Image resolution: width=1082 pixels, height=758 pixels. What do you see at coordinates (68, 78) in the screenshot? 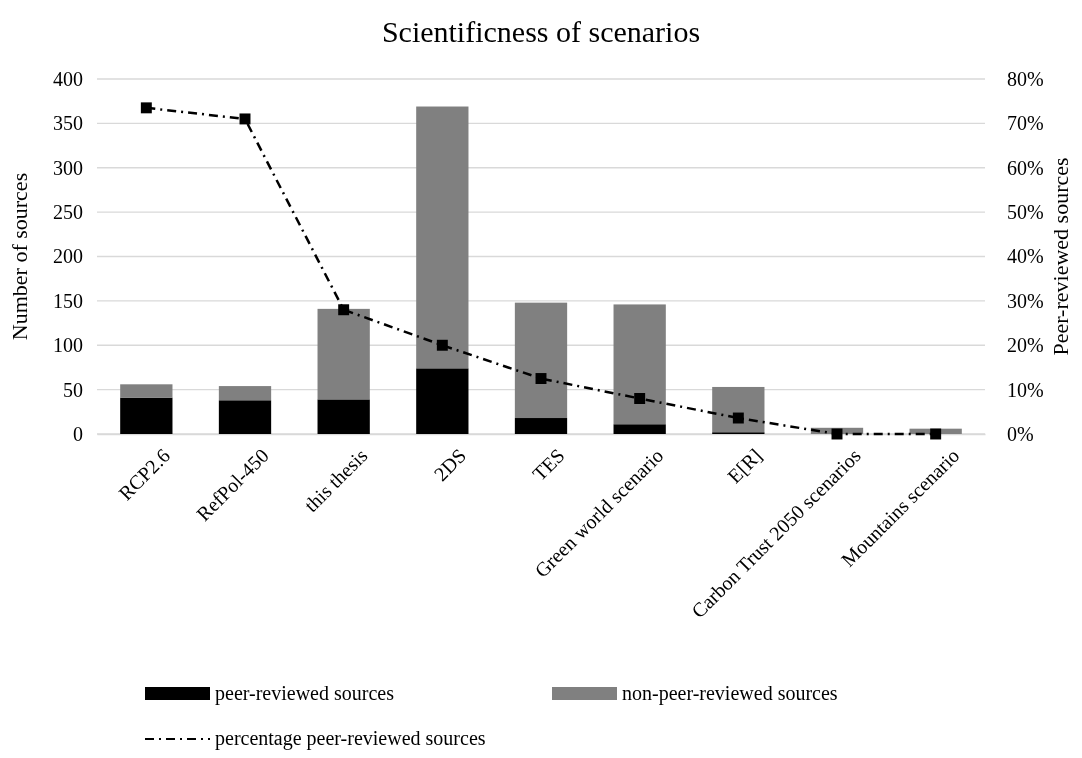
I see `y-tick-label: 400` at bounding box center [68, 78].